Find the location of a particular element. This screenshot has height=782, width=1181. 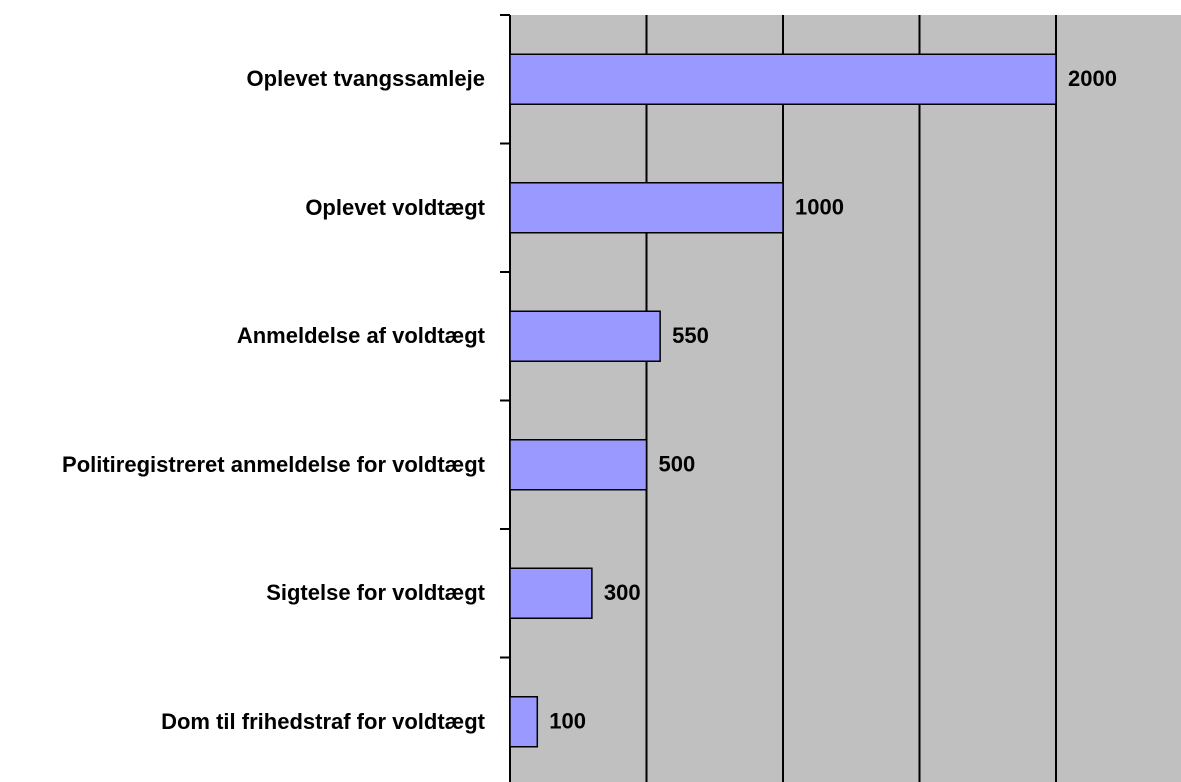

category-label: Oplevet tvangssamleje is located at coordinates (365, 79).